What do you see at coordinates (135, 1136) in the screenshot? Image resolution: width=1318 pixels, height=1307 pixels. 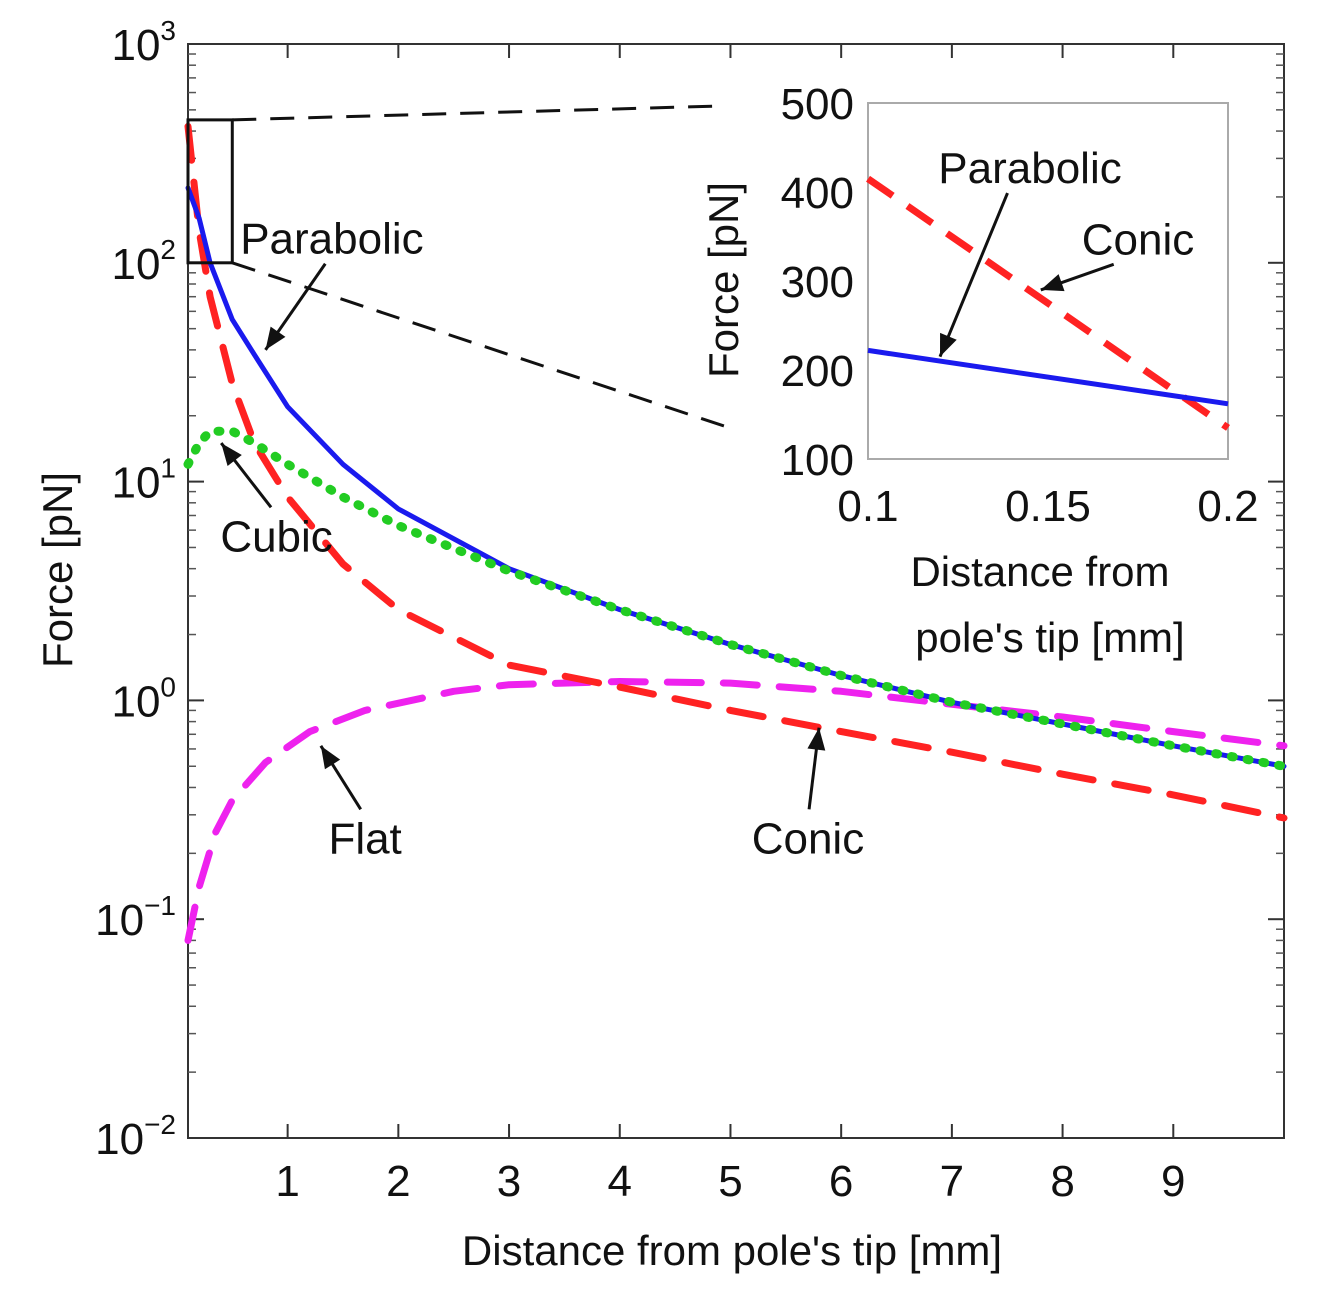 I see `y-tick-label: 10⁻²` at bounding box center [135, 1136].